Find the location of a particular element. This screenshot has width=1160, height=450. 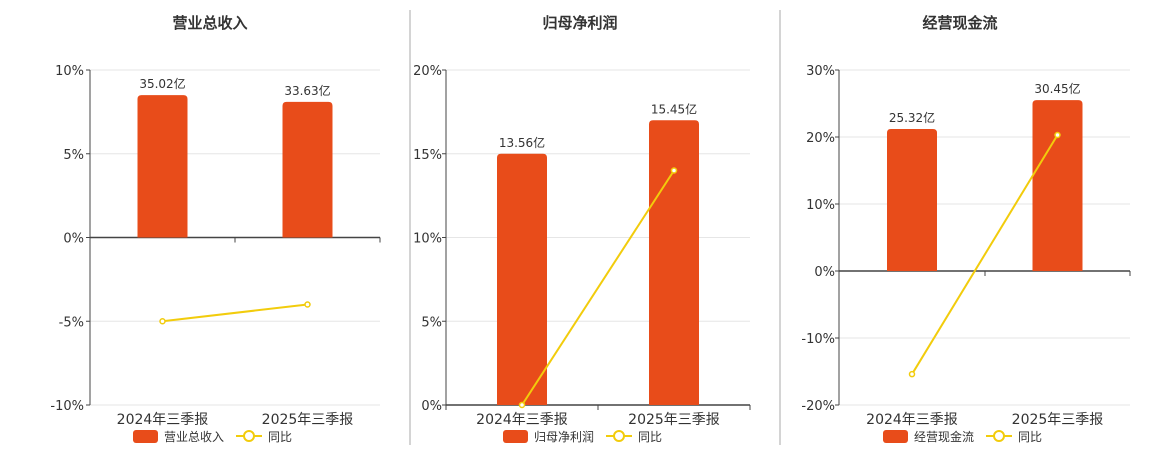

bar-data-label: 33.63亿 is located at coordinates (307, 90).